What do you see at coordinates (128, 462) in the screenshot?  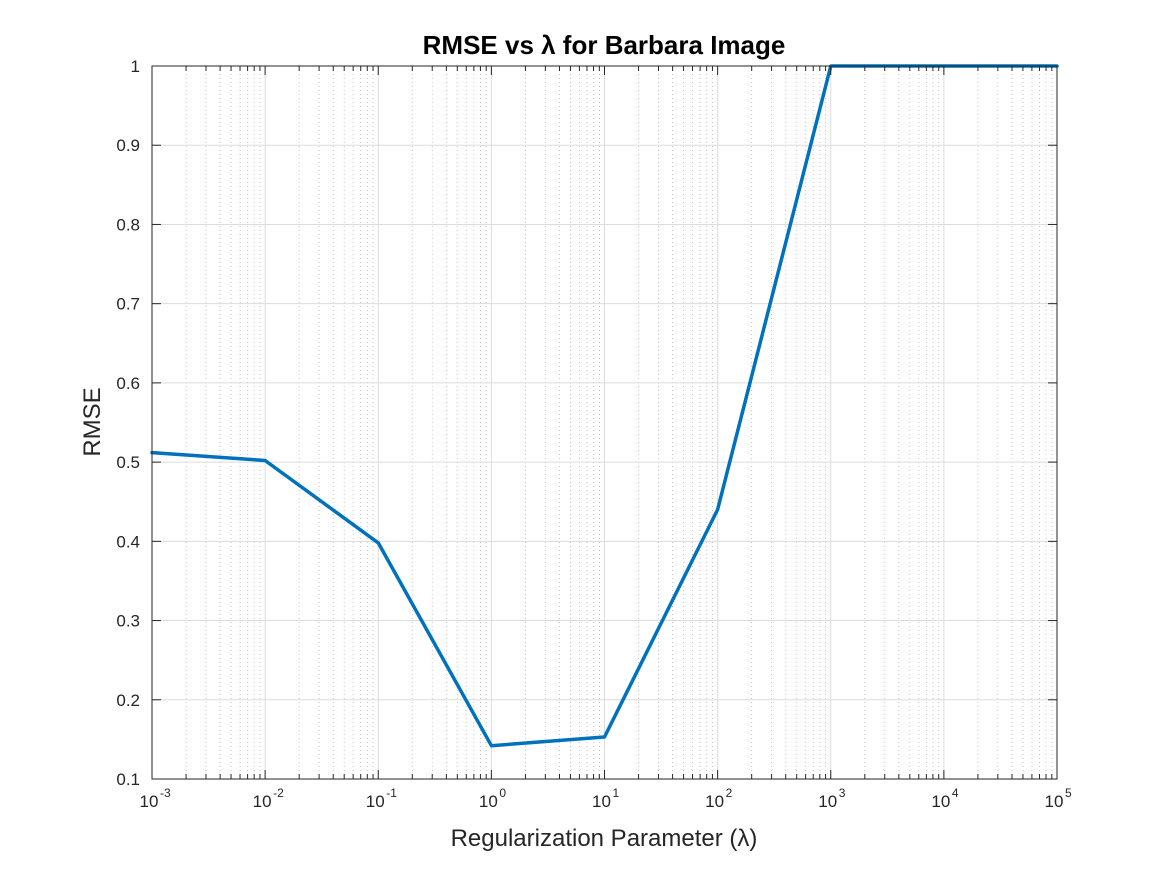 I see `y-tick-label: 0.5` at bounding box center [128, 462].